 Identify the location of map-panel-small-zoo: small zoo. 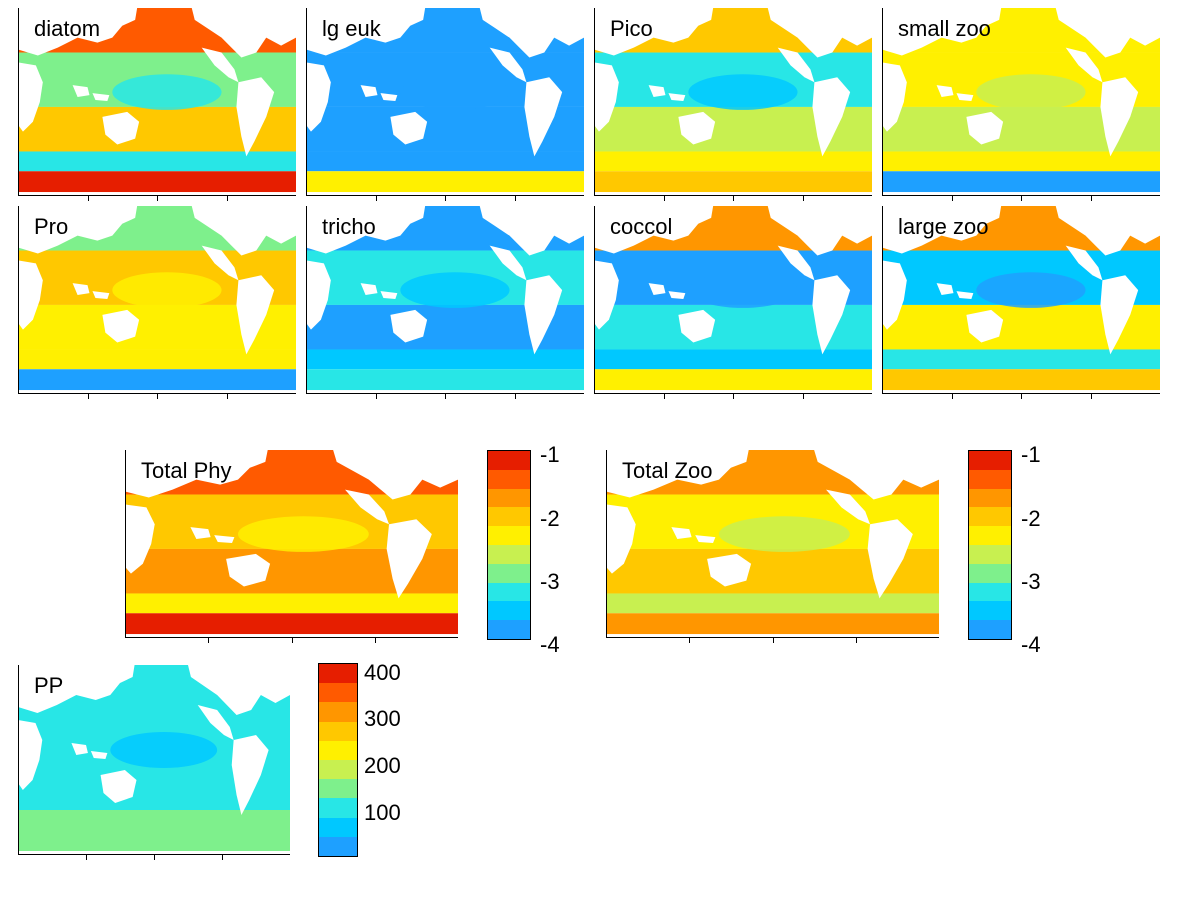
(1021, 104).